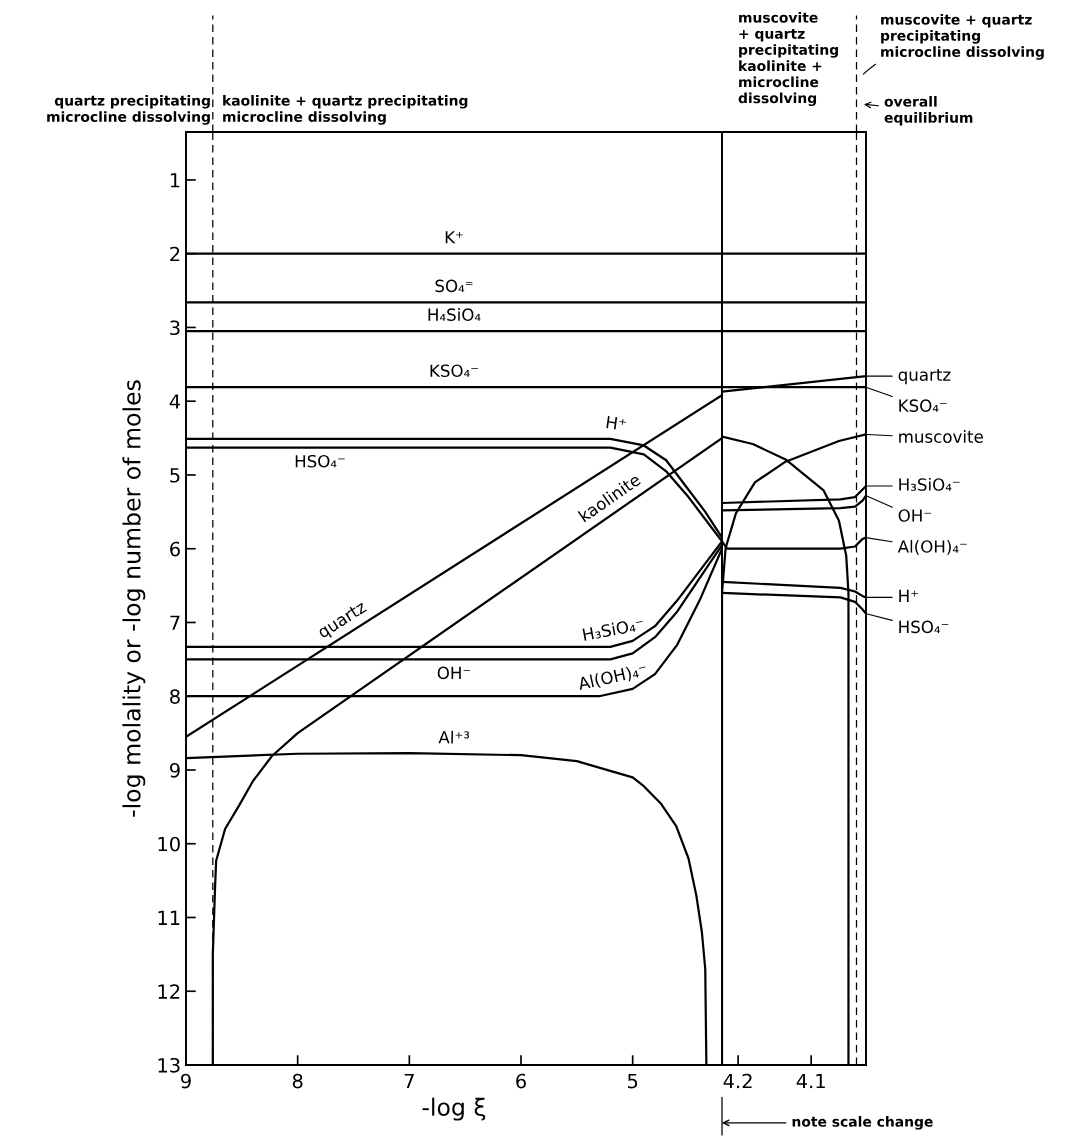 Image resolution: width=1079 pixels, height=1144 pixels. I want to click on y-tick-label: 5, so click(175, 475).